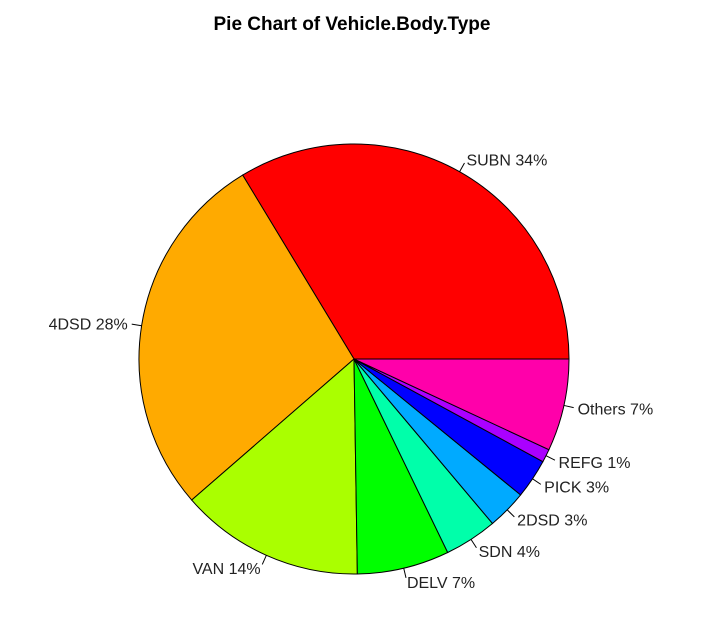 The image size is (704, 634). Describe the element at coordinates (88, 325) in the screenshot. I see `slice-label-4dsd: 4DSD 28%` at that location.